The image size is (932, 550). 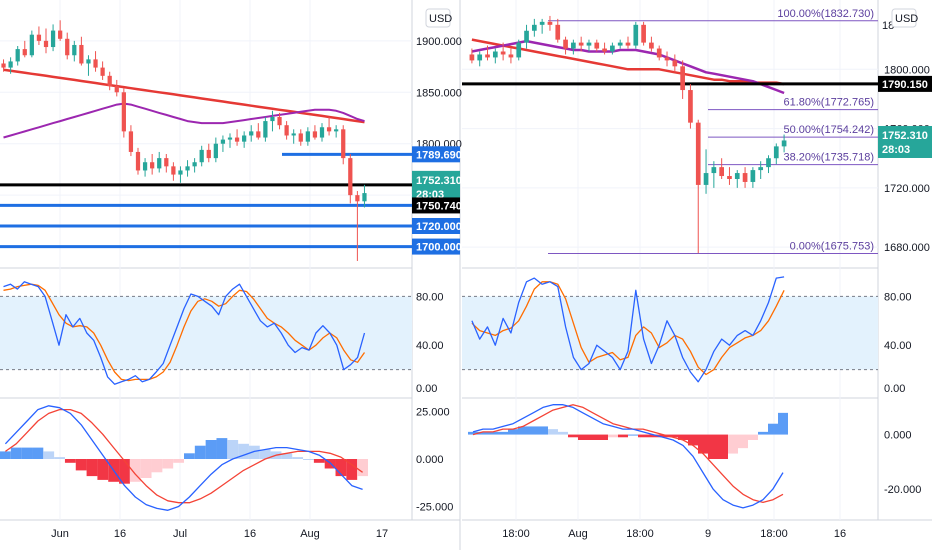 I want to click on level-tag-1700-bg, so click(x=436, y=246).